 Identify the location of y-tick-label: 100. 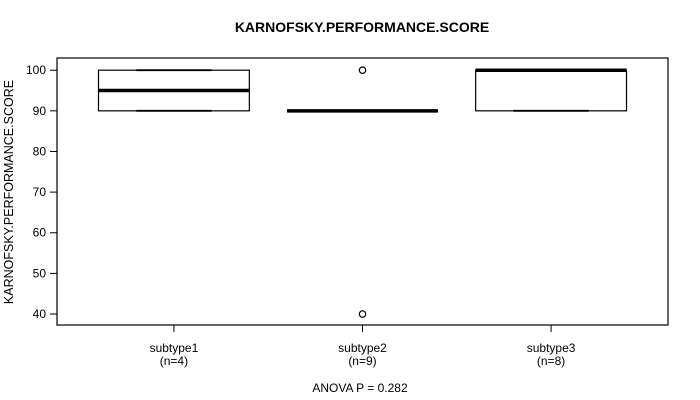
(36, 70).